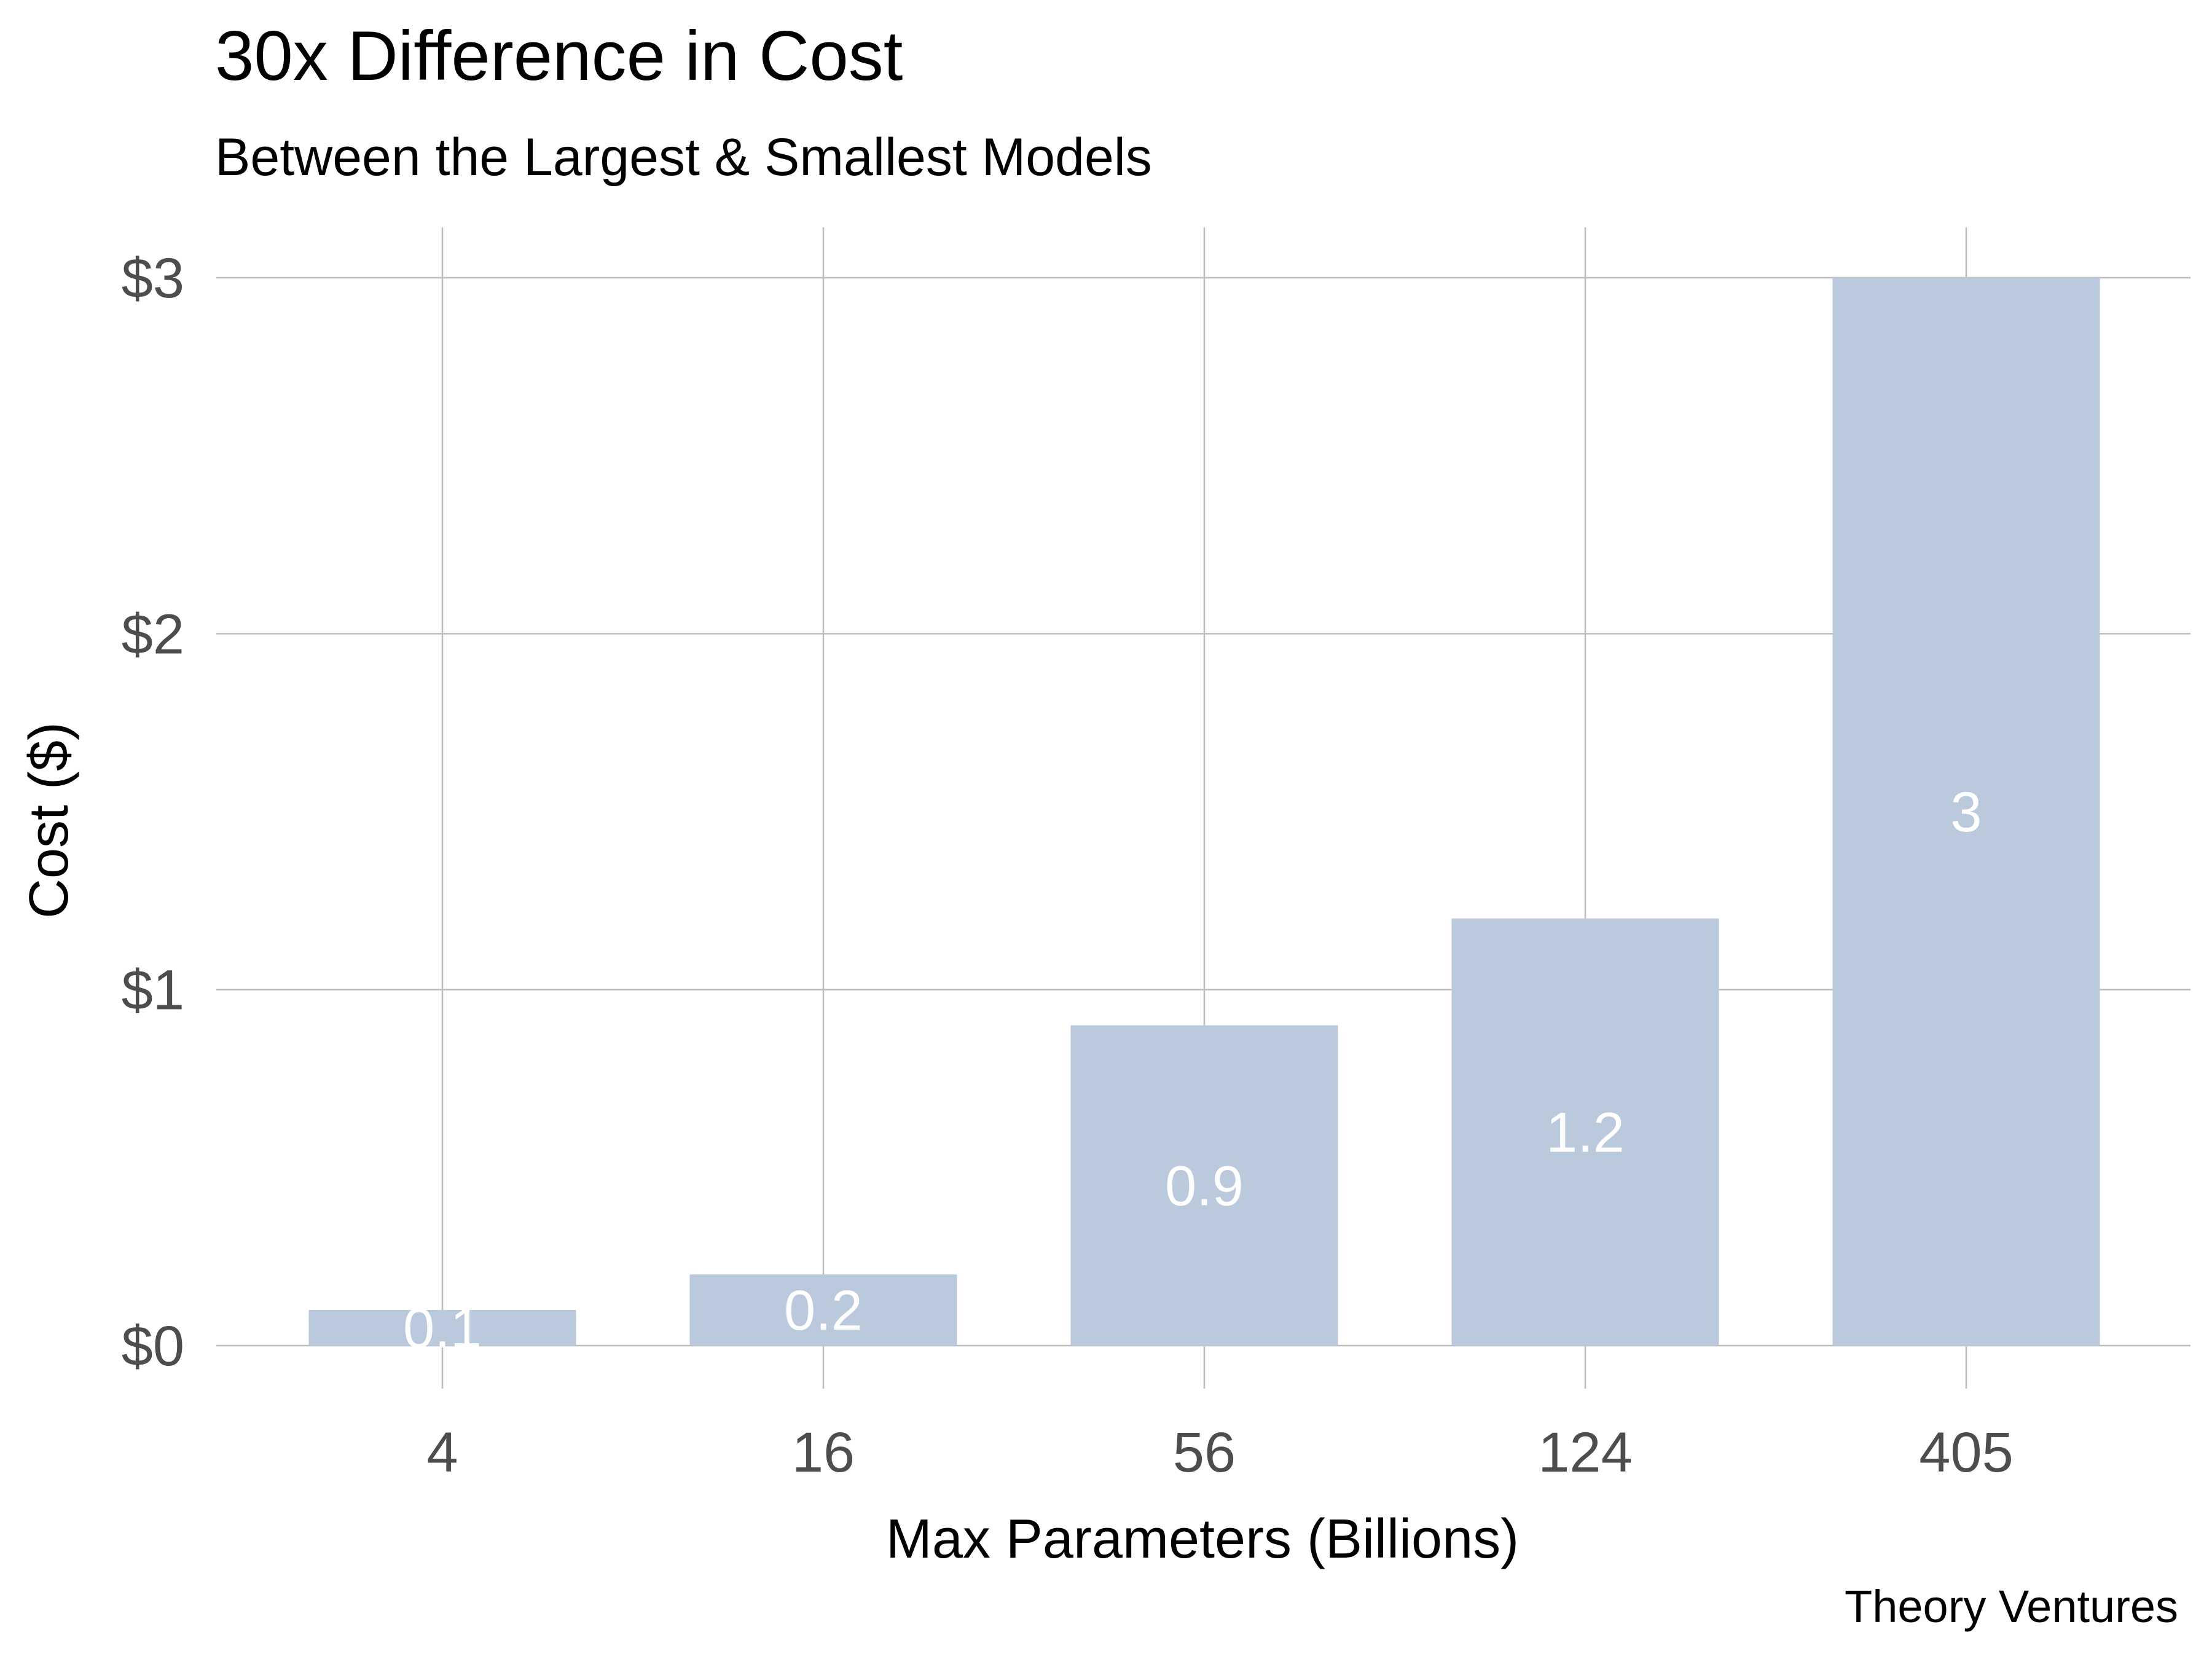  Describe the element at coordinates (2011, 1606) in the screenshot. I see `chart-caption: Theory Ventures` at that location.